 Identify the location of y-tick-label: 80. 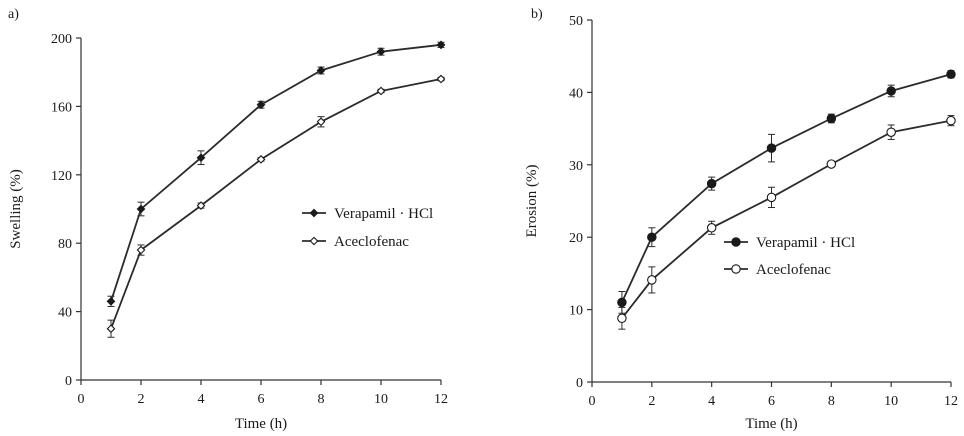
(65, 244).